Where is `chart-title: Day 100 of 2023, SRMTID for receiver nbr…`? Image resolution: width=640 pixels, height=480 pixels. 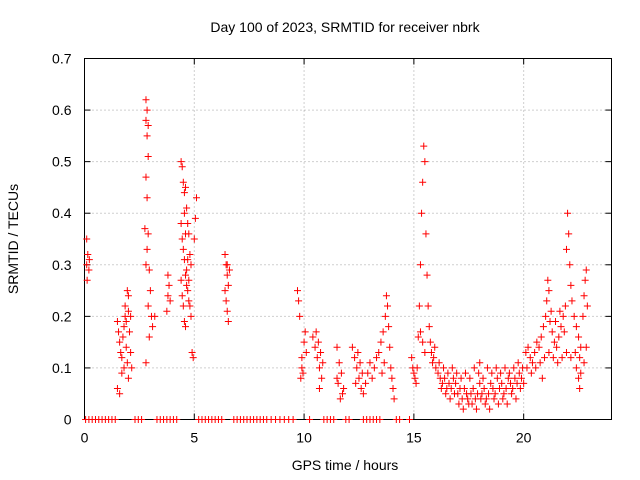
chart-title: Day 100 of 2023, SRMTID for receiver nbr… is located at coordinates (345, 27).